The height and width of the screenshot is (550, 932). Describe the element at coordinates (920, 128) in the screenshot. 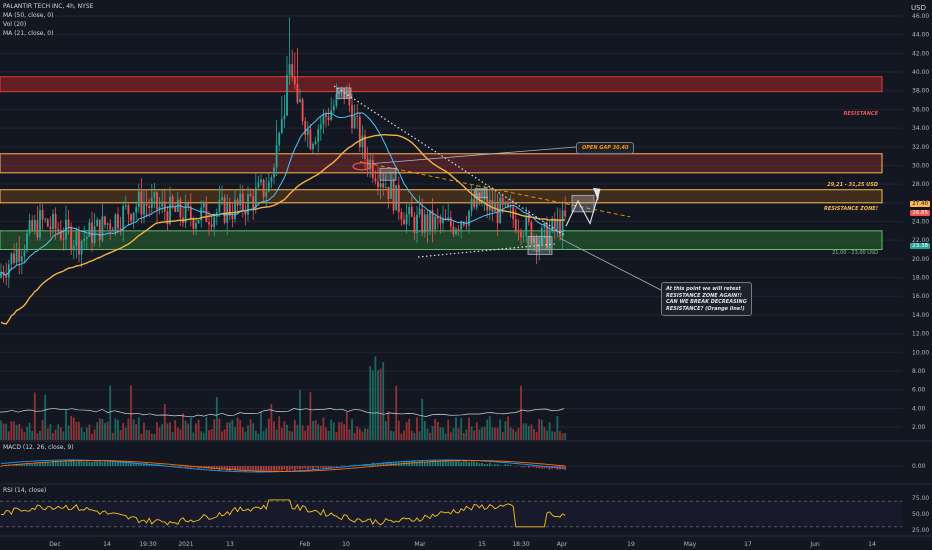

I see `price-axis-label: 34.00` at that location.